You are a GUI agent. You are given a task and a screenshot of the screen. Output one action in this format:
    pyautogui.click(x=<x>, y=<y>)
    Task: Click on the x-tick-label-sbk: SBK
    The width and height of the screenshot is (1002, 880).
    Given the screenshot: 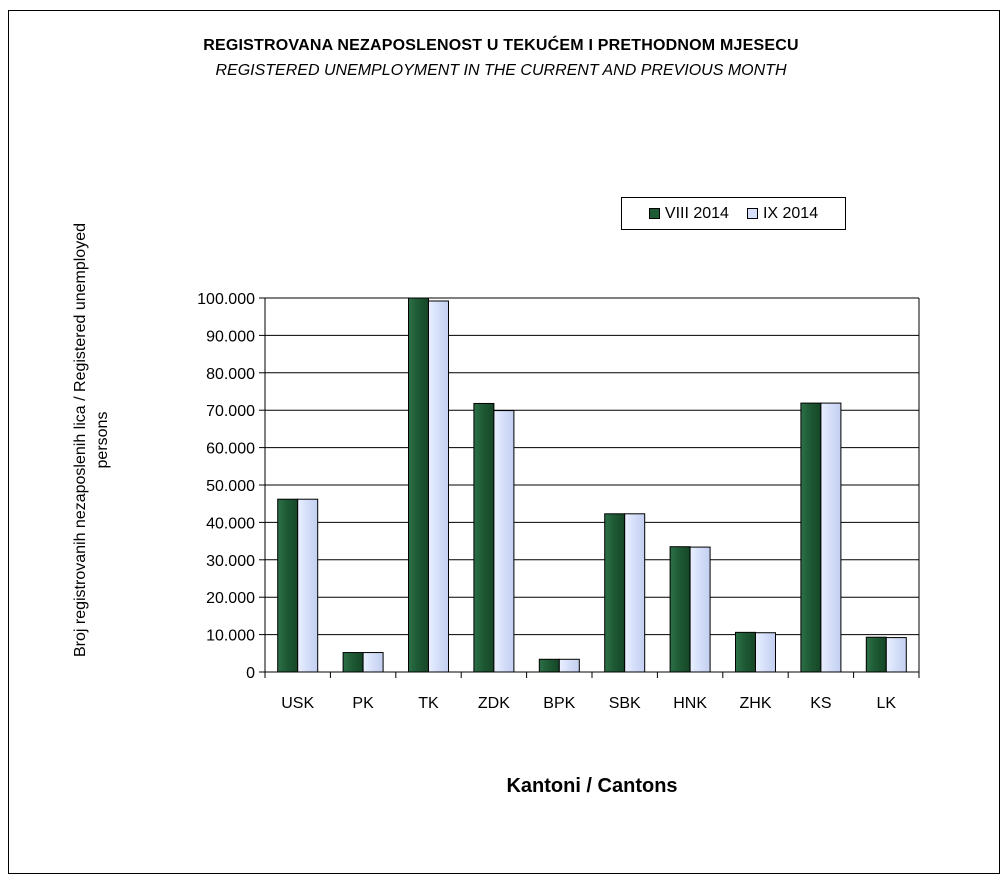 What is the action you would take?
    pyautogui.click(x=625, y=703)
    